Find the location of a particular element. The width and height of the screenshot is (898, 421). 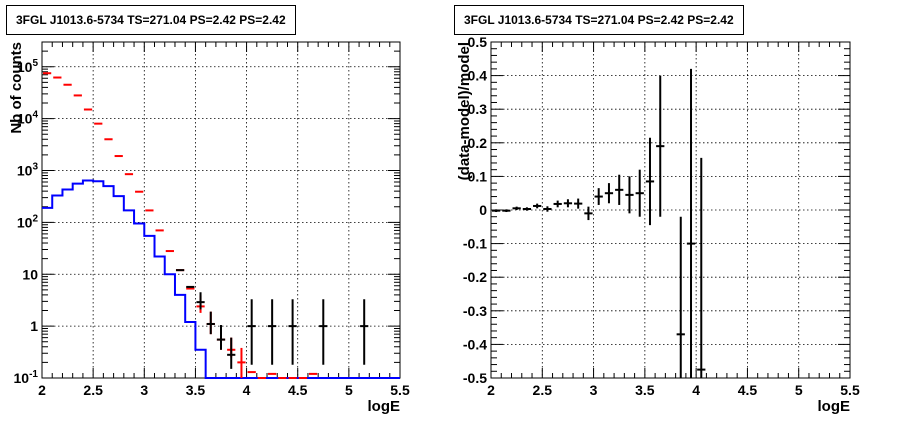

left-x-tick-label: 5.5 is located at coordinates (400, 390).